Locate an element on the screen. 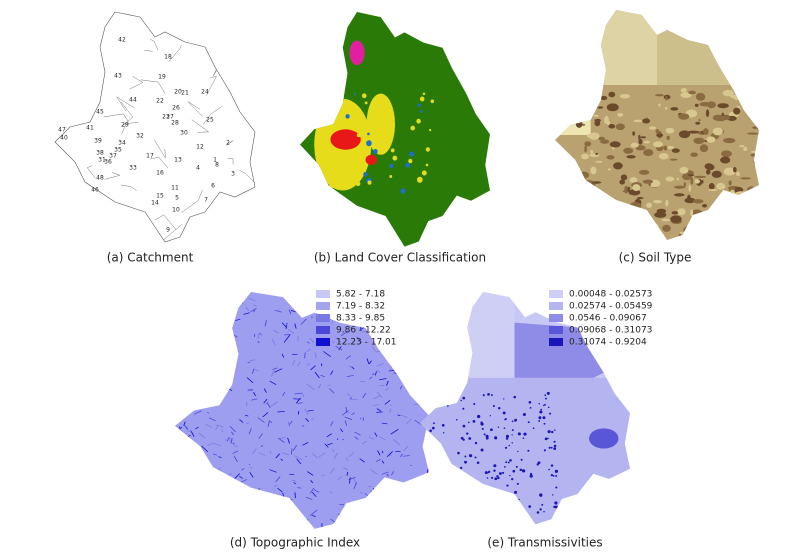 Image resolution: width=800 pixels, height=554 pixels. panel-caption: (d) Topographic Index is located at coordinates (295, 543).